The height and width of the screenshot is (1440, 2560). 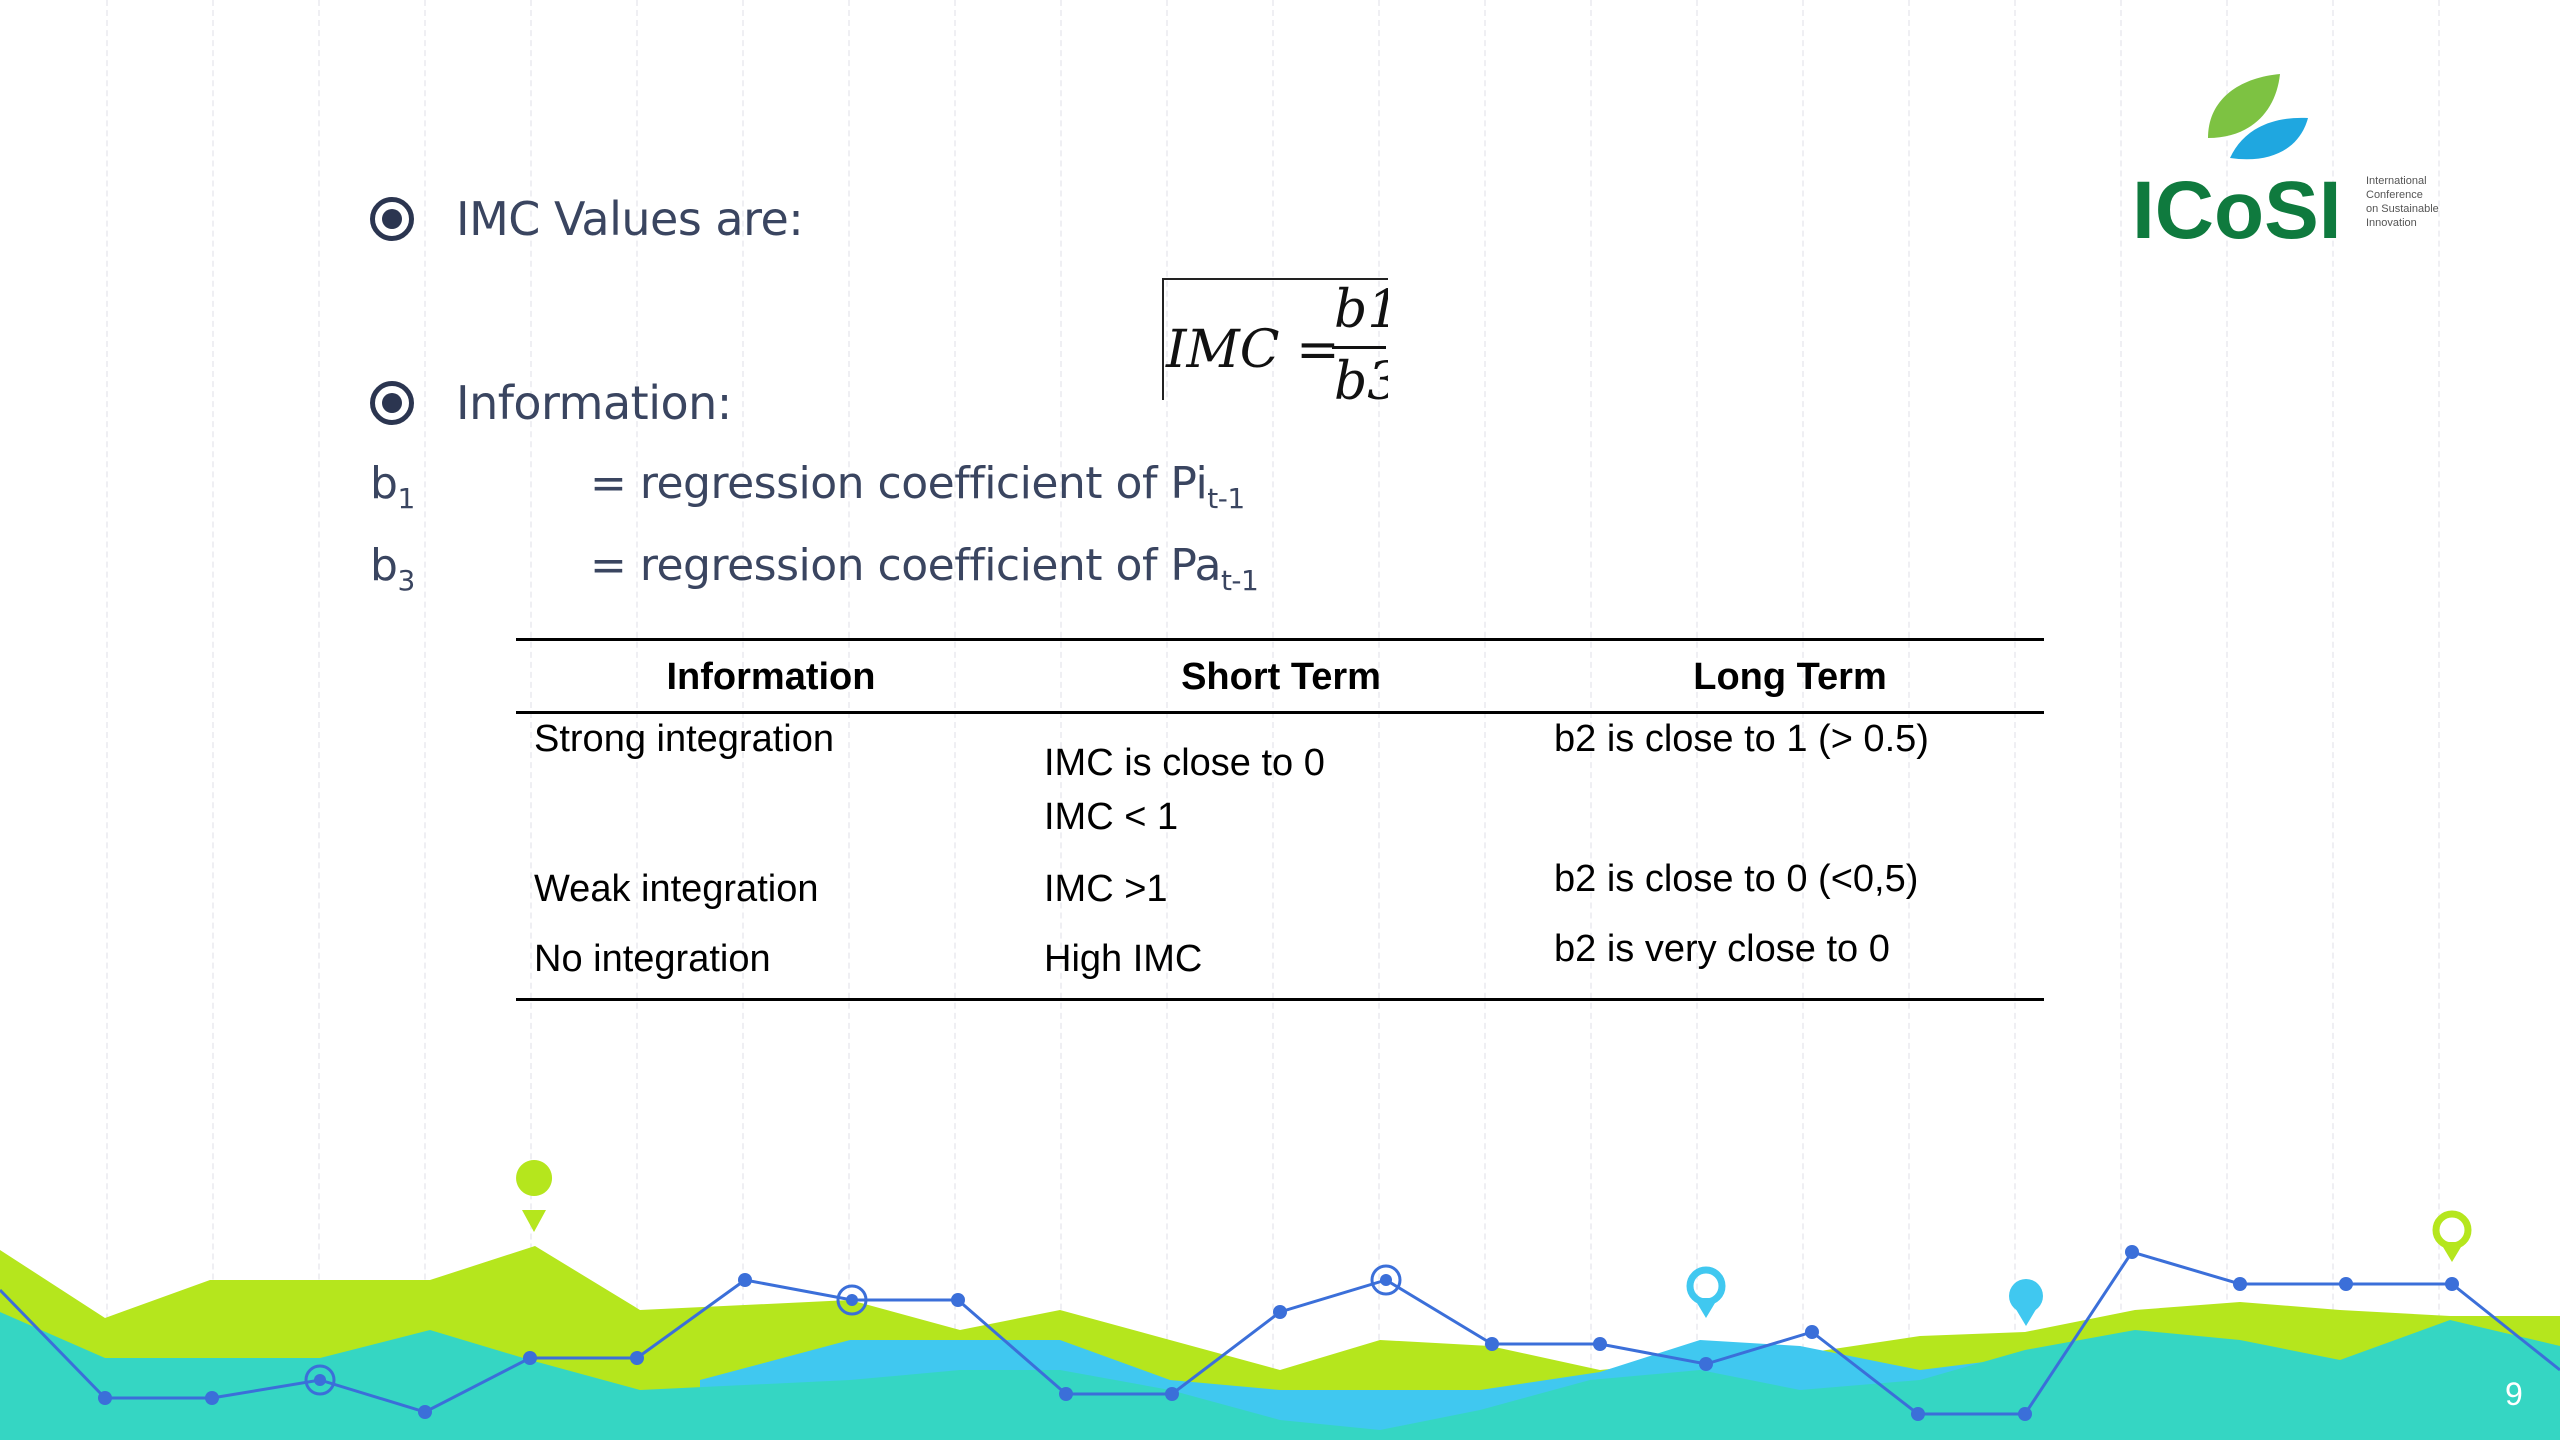 I want to click on bullet-text: Information:, so click(x=594, y=403).